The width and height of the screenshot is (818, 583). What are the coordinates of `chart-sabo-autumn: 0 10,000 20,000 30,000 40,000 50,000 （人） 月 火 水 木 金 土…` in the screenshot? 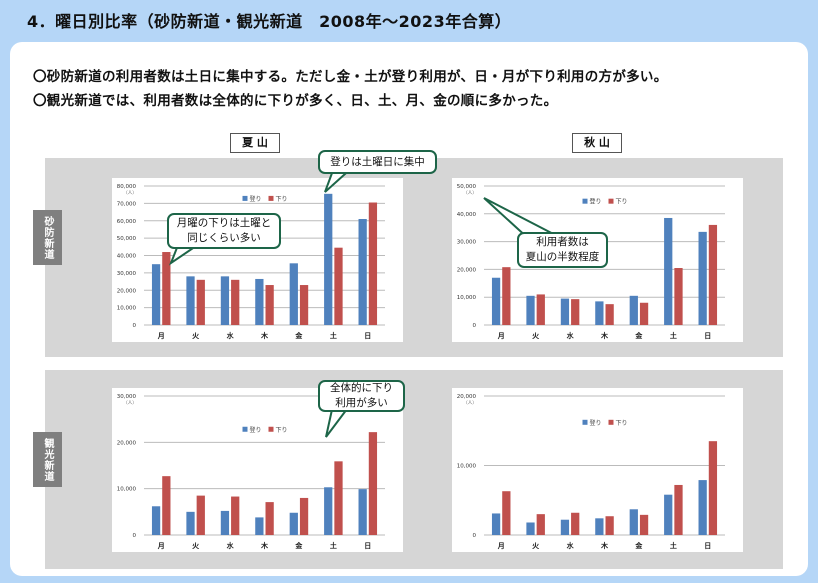 It's located at (597, 260).